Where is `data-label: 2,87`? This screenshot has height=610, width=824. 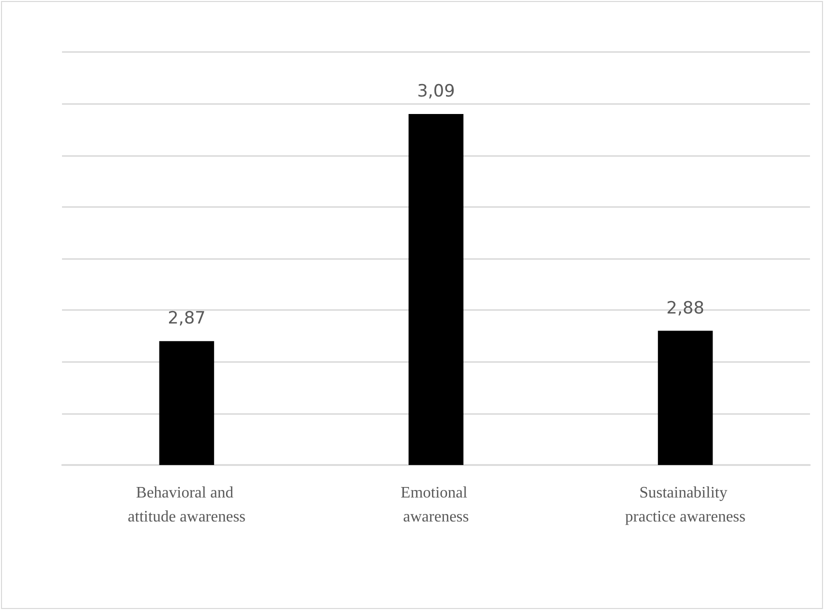 data-label: 2,87 is located at coordinates (187, 318).